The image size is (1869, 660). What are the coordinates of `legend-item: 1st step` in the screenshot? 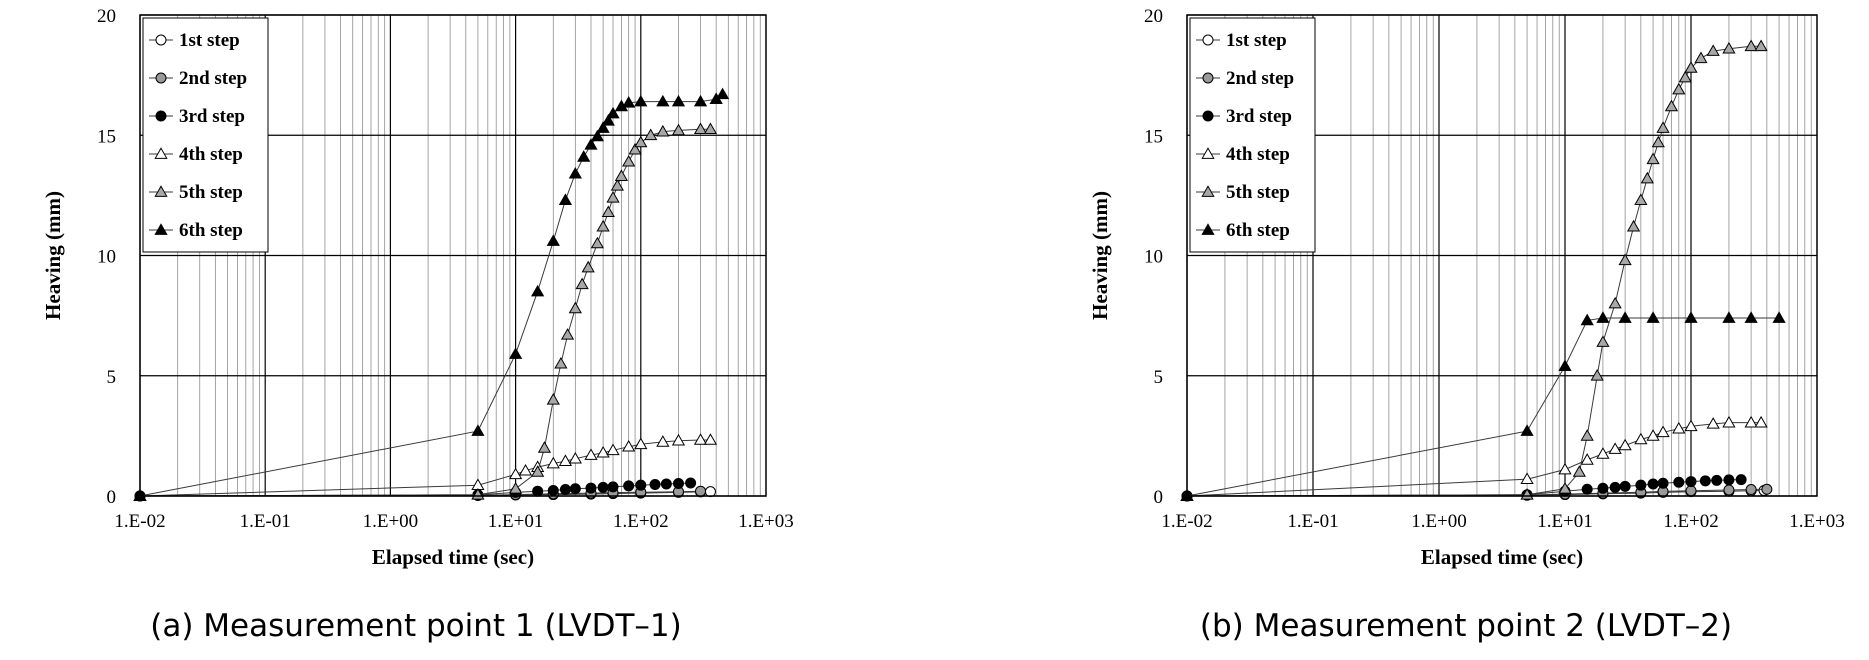 It's located at (194, 40).